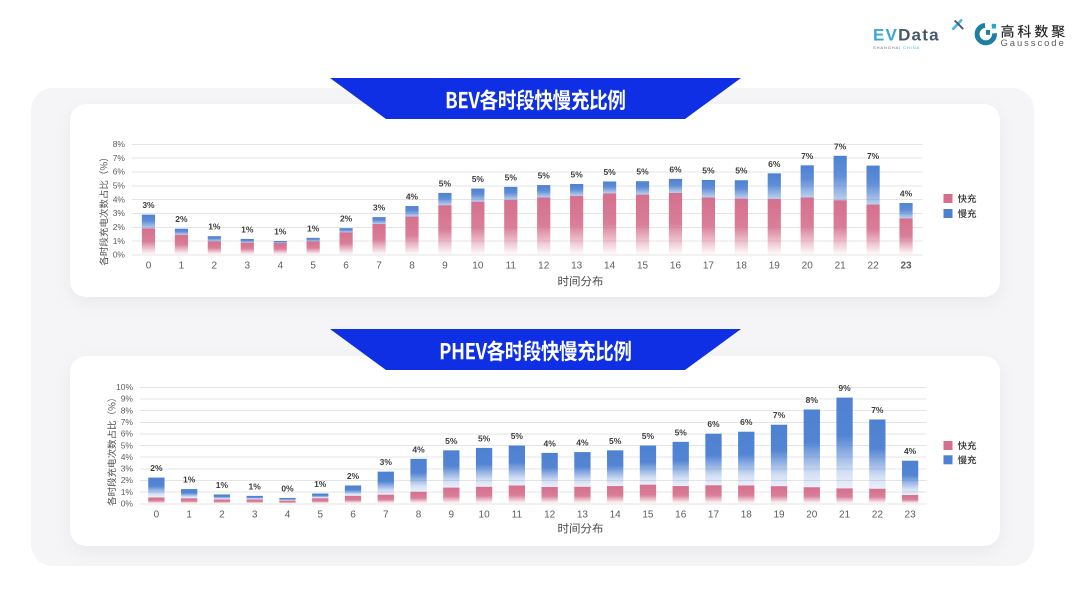 Image resolution: width=1080 pixels, height=608 pixels. What do you see at coordinates (379, 265) in the screenshot?
I see `svg-text: 7` at bounding box center [379, 265].